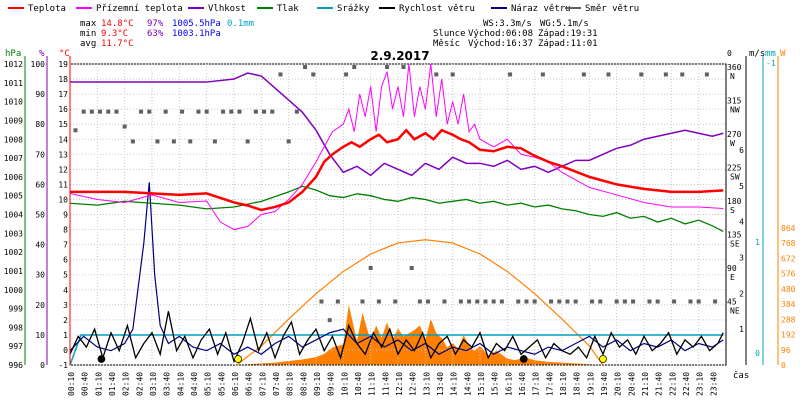  I want to click on temperature-tick: 3, so click(65, 305).